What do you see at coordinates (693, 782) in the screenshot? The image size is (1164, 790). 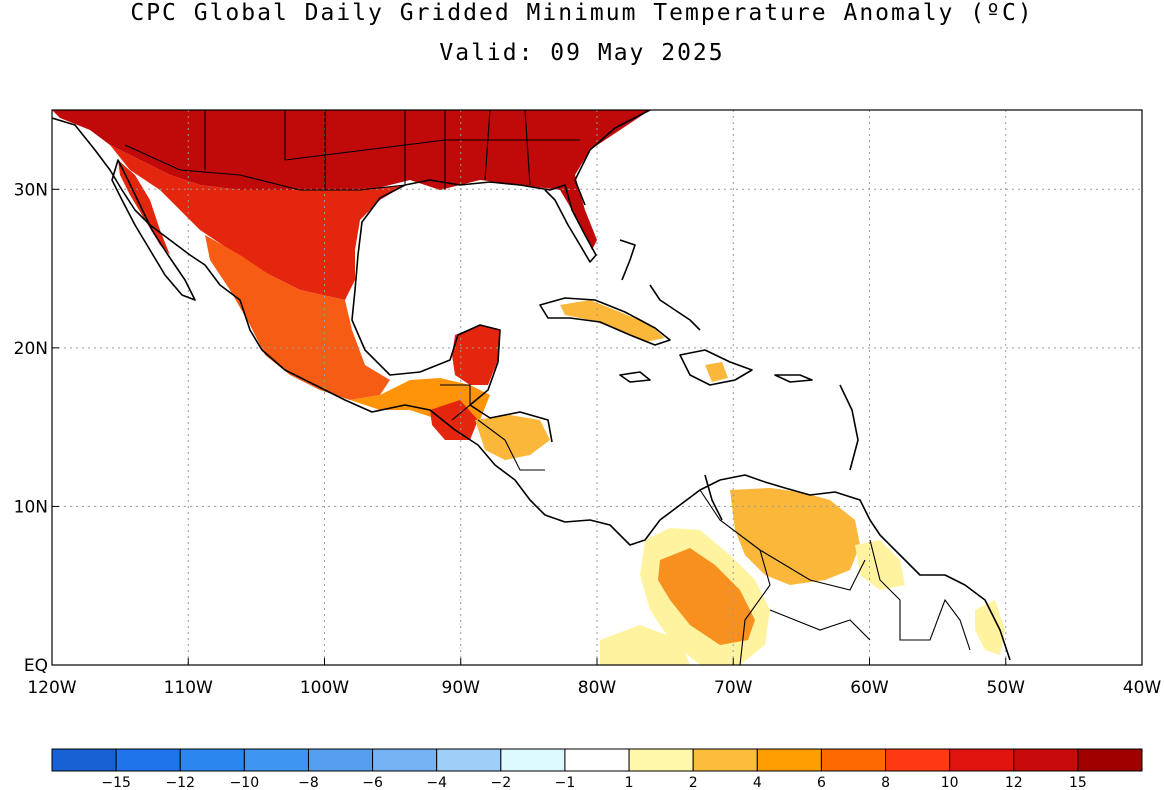 I see `colorbar-label: 2` at bounding box center [693, 782].